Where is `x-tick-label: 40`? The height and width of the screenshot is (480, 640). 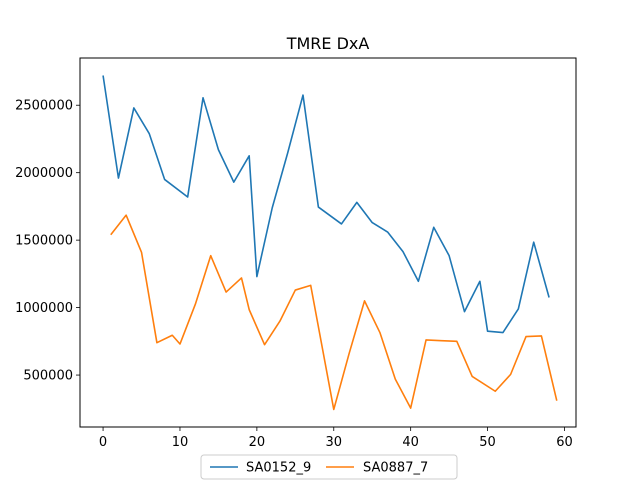 x-tick-label: 40 is located at coordinates (410, 442).